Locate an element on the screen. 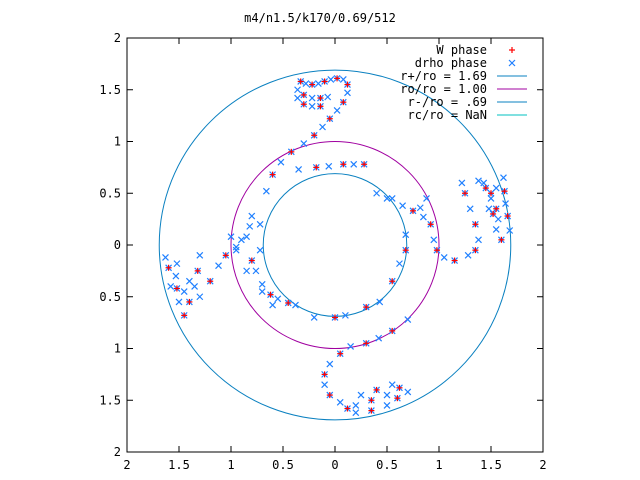 The image size is (640, 480). y-tick-label-4: 0 is located at coordinates (117, 245).